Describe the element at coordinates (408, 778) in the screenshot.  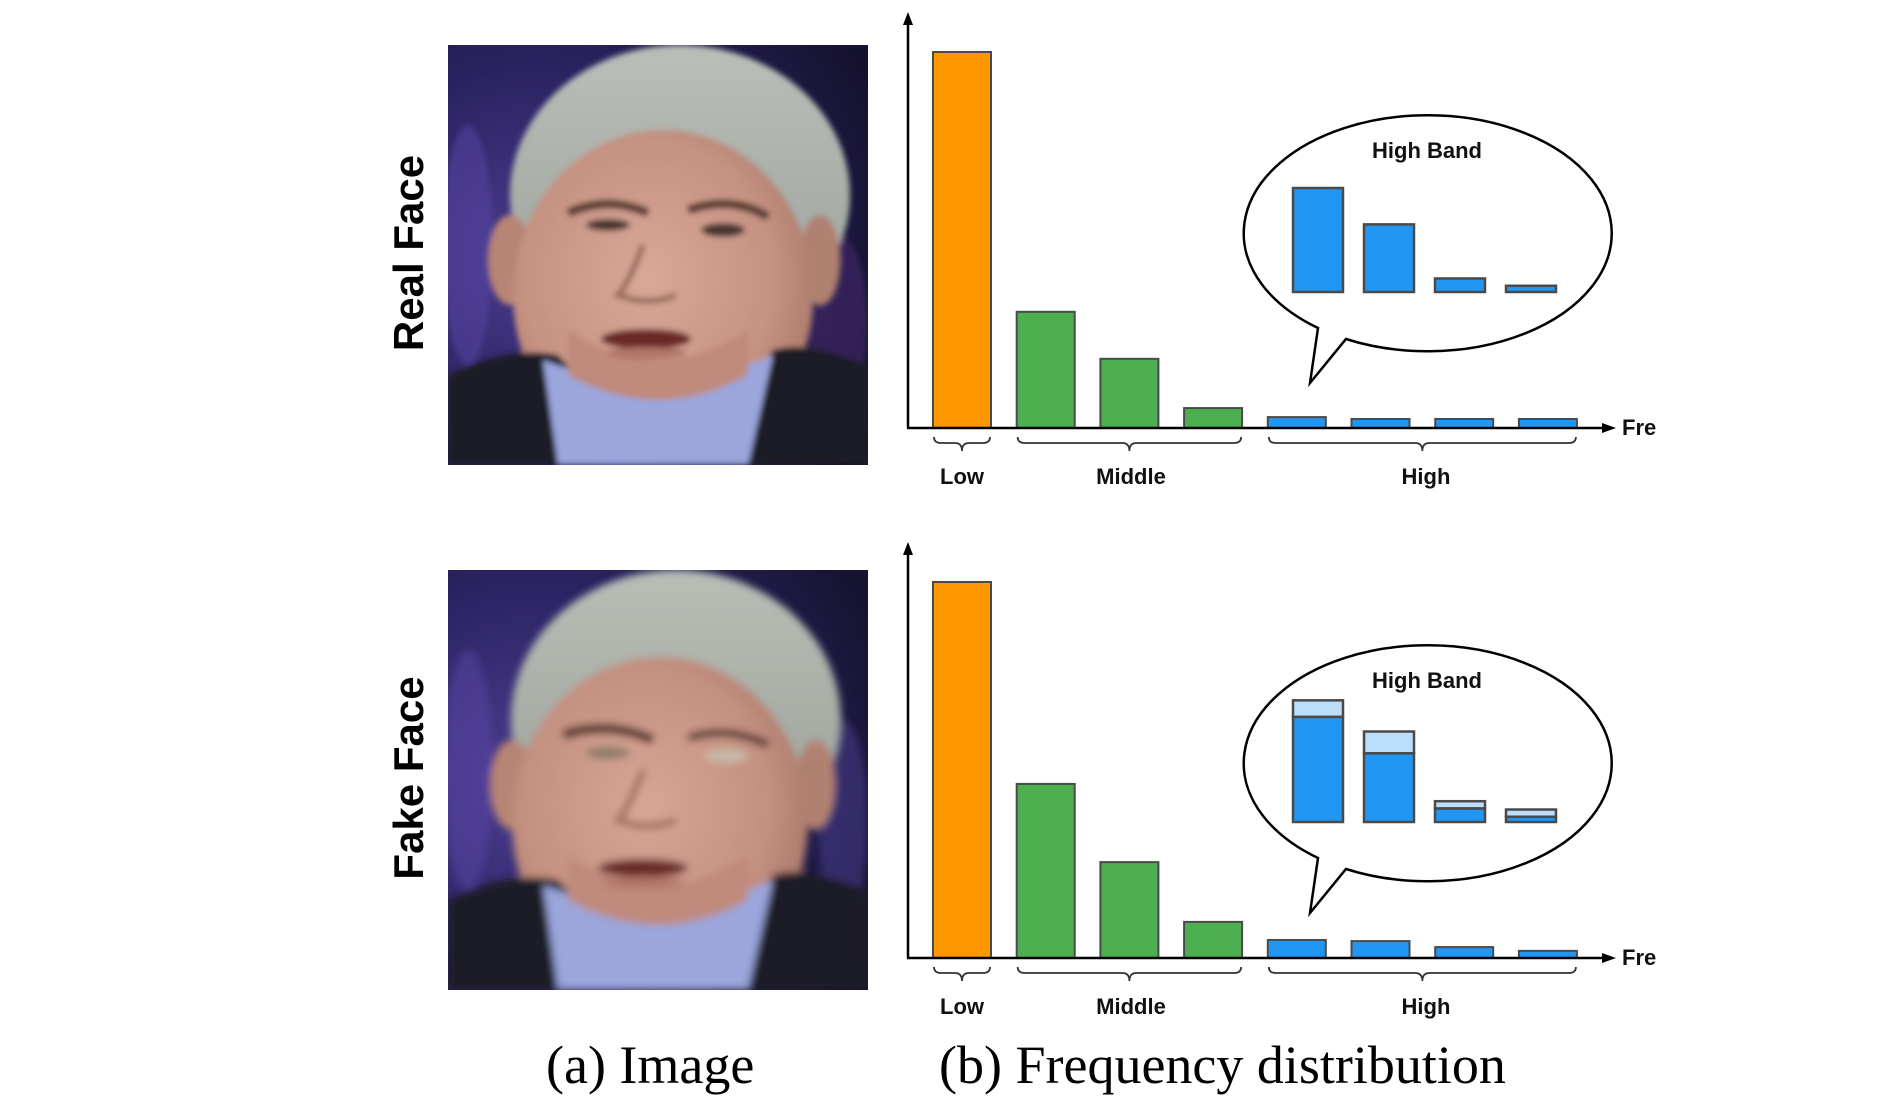
I see `row-label-fake-face: Fake Face` at that location.